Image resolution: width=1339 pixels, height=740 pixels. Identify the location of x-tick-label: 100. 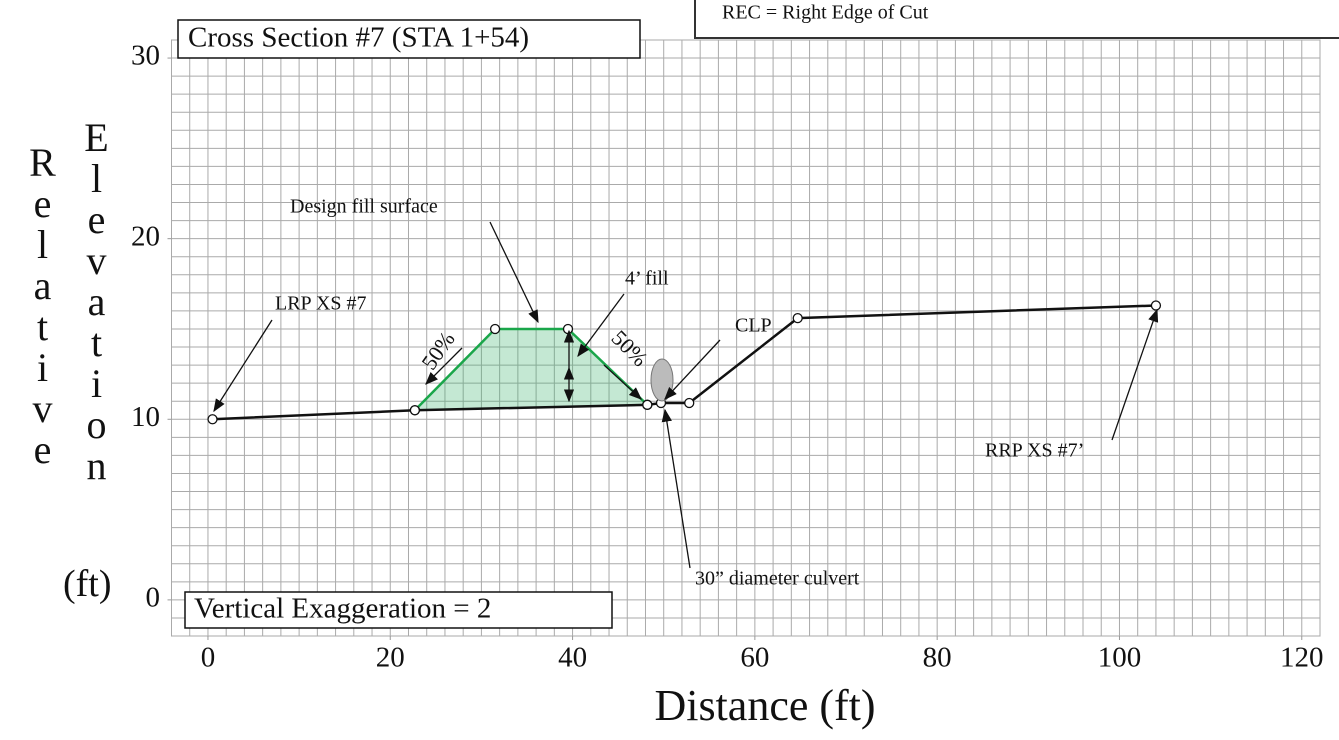
(1120, 658).